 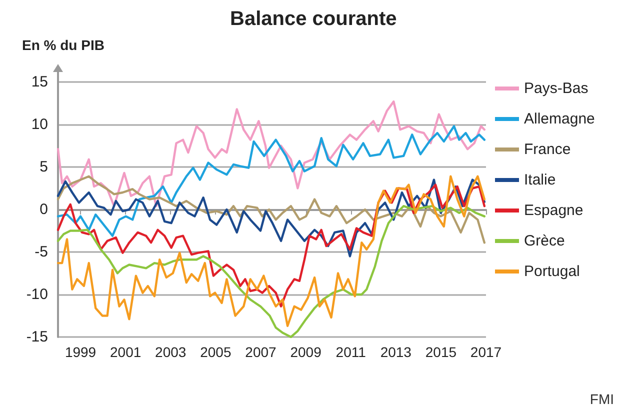 What do you see at coordinates (351, 352) in the screenshot?
I see `x-tick-label: 2011` at bounding box center [351, 352].